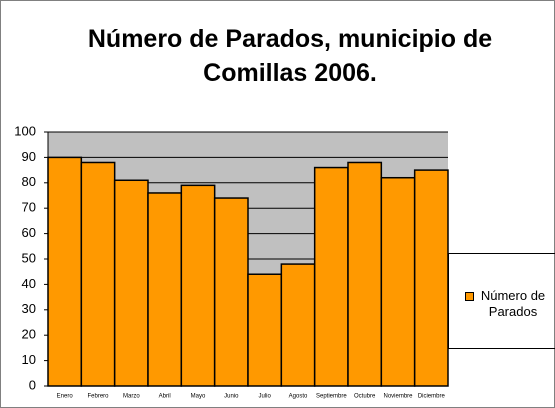 This screenshot has width=555, height=408. I want to click on x-tick-label: Junio, so click(231, 397).